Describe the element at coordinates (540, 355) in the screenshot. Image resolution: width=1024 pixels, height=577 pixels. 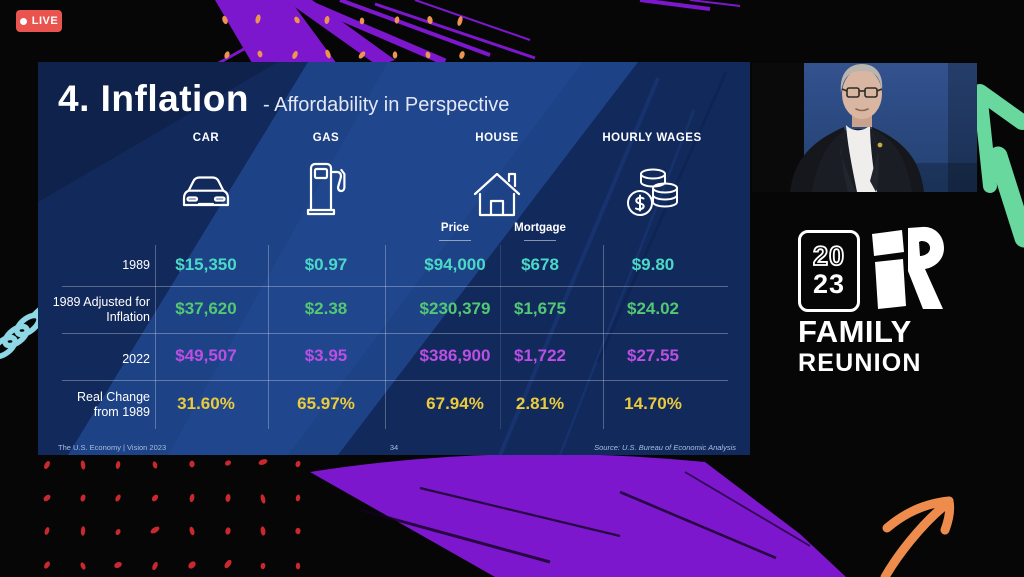
I see `table-cell: $1,722` at that location.